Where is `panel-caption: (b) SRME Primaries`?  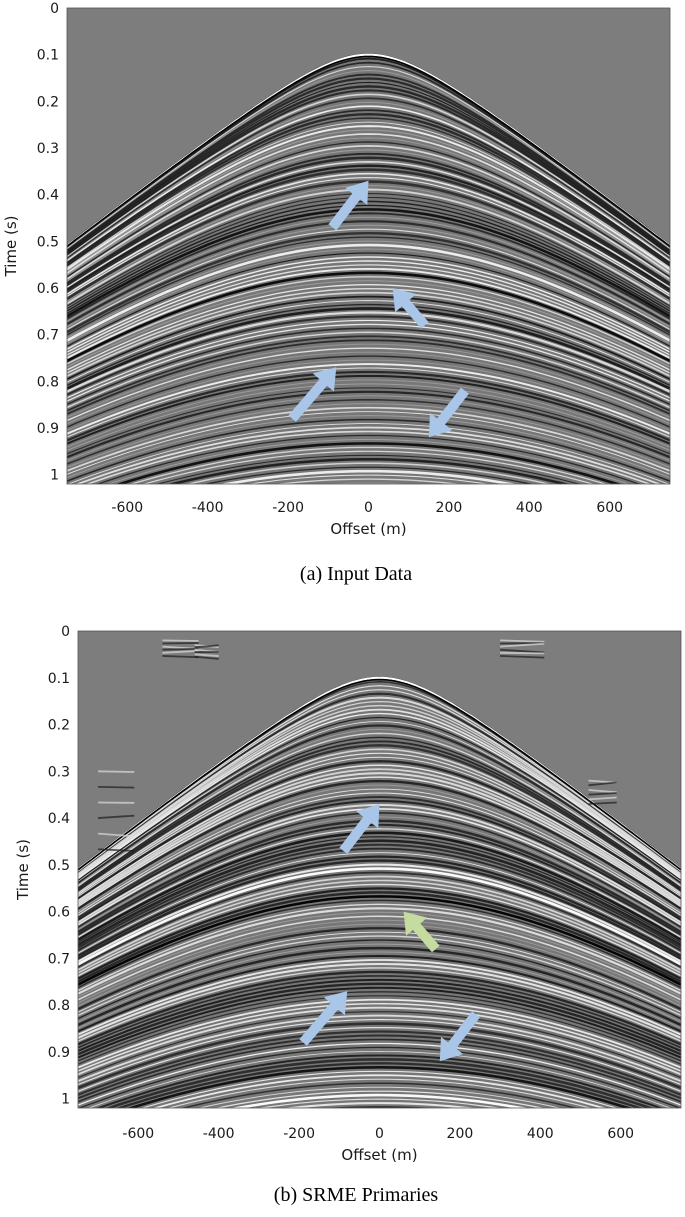 panel-caption: (b) SRME Primaries is located at coordinates (356, 1195).